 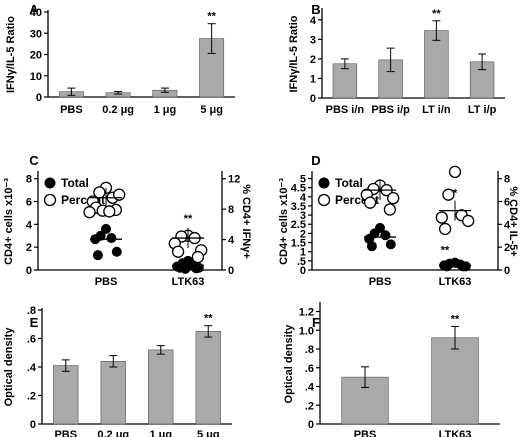 I want to click on y-tick-label: 1.2, so click(x=306, y=313).